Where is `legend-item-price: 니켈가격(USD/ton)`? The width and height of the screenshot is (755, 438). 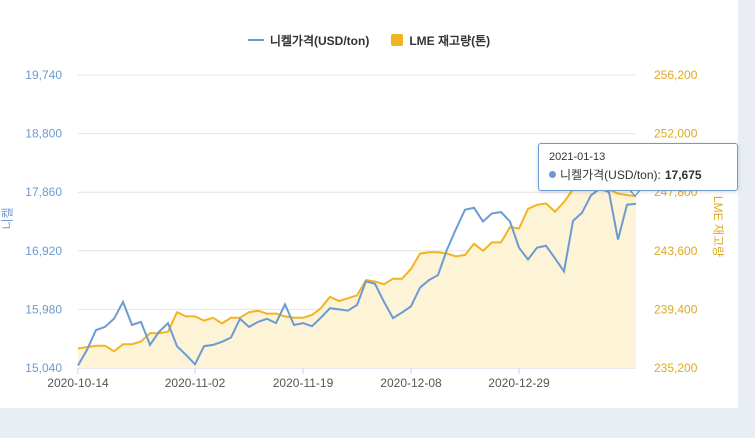
legend-item-price: 니켈가격(USD/ton) is located at coordinates (308, 40).